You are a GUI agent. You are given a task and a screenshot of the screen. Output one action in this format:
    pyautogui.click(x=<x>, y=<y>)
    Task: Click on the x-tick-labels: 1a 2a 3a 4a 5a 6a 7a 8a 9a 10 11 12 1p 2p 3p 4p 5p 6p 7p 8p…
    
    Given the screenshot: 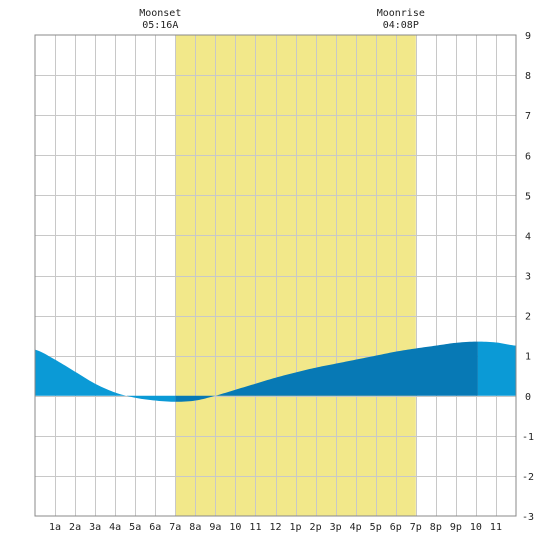 What is the action you would take?
    pyautogui.click(x=275, y=527)
    